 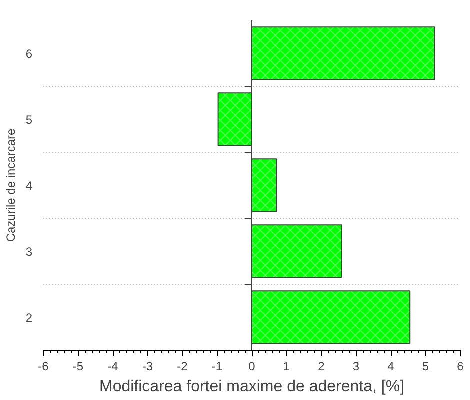 What do you see at coordinates (11, 185) in the screenshot?
I see `y-axis-title: Cazurile de incarcare` at bounding box center [11, 185].